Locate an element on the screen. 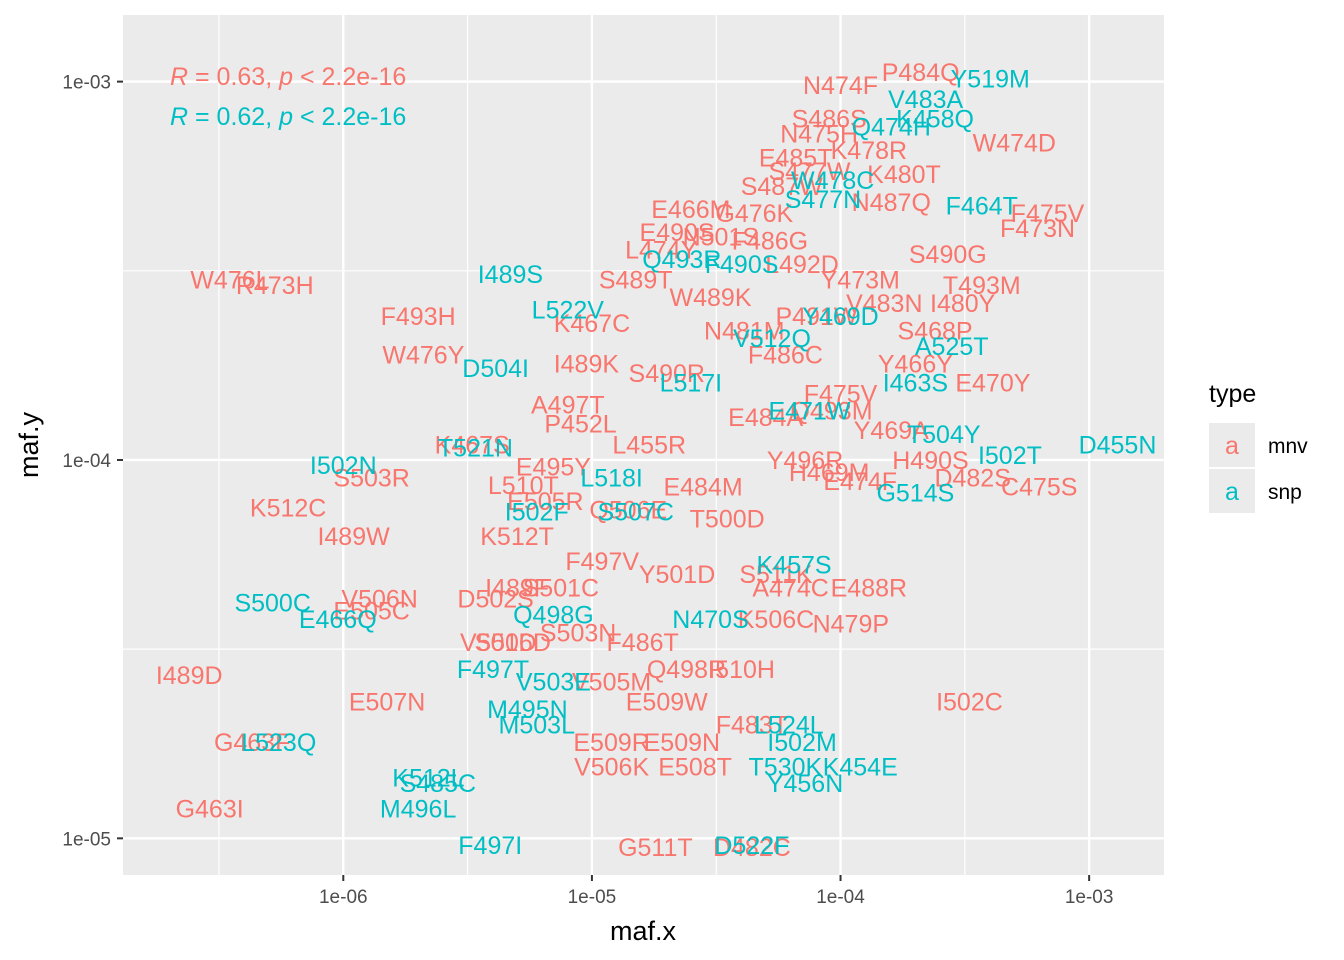 This screenshot has height=960, width=1344. point-label-mnv: N474F is located at coordinates (840, 86).